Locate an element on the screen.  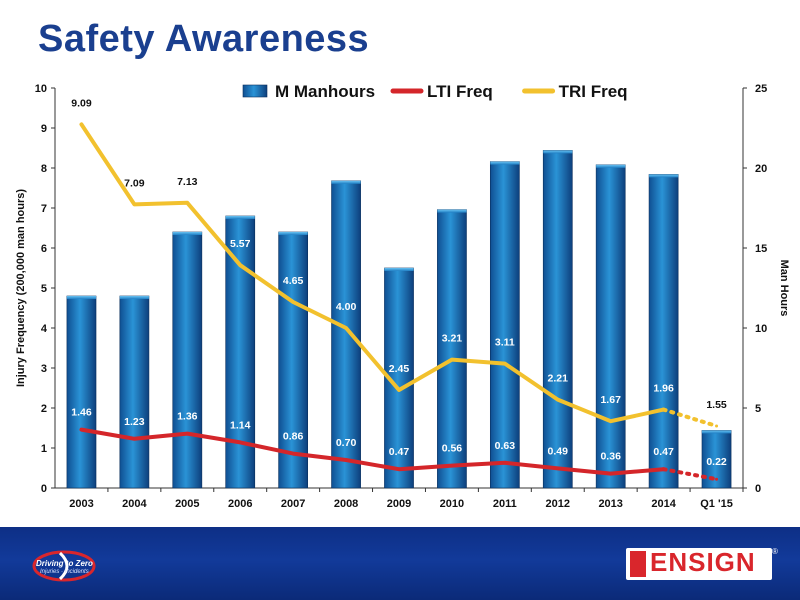
y-tick-label-right: 25 is located at coordinates (761, 89).